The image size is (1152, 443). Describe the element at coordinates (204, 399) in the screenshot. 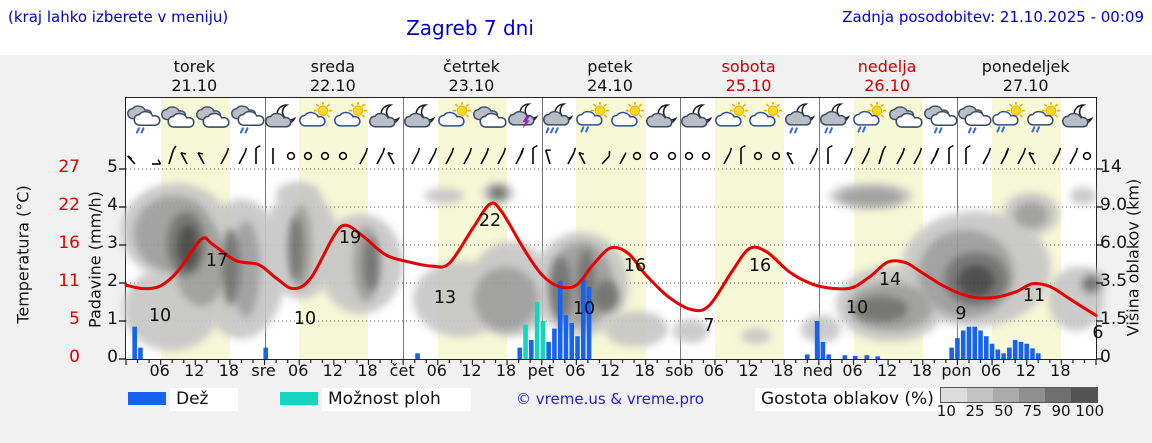

I see `rain-legend-label: Dež` at that location.